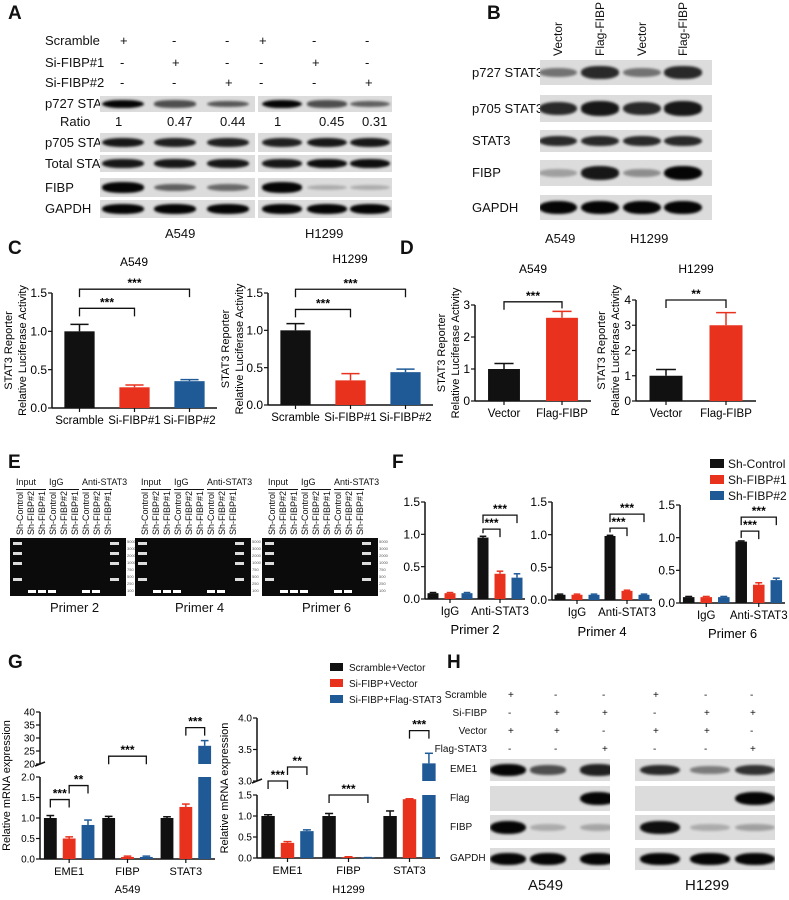 The height and width of the screenshot is (900, 789). I want to click on y-tick-label: 1.5, so click(38, 293).